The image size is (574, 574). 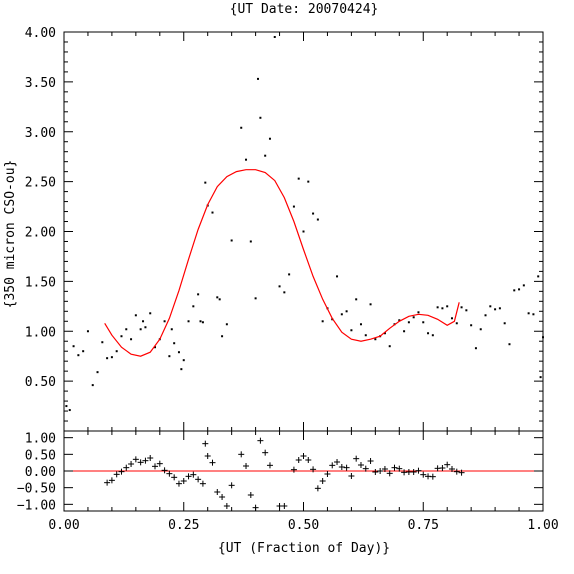 I want to click on residual-y-tick-label: 0.00, so click(x=40, y=472).